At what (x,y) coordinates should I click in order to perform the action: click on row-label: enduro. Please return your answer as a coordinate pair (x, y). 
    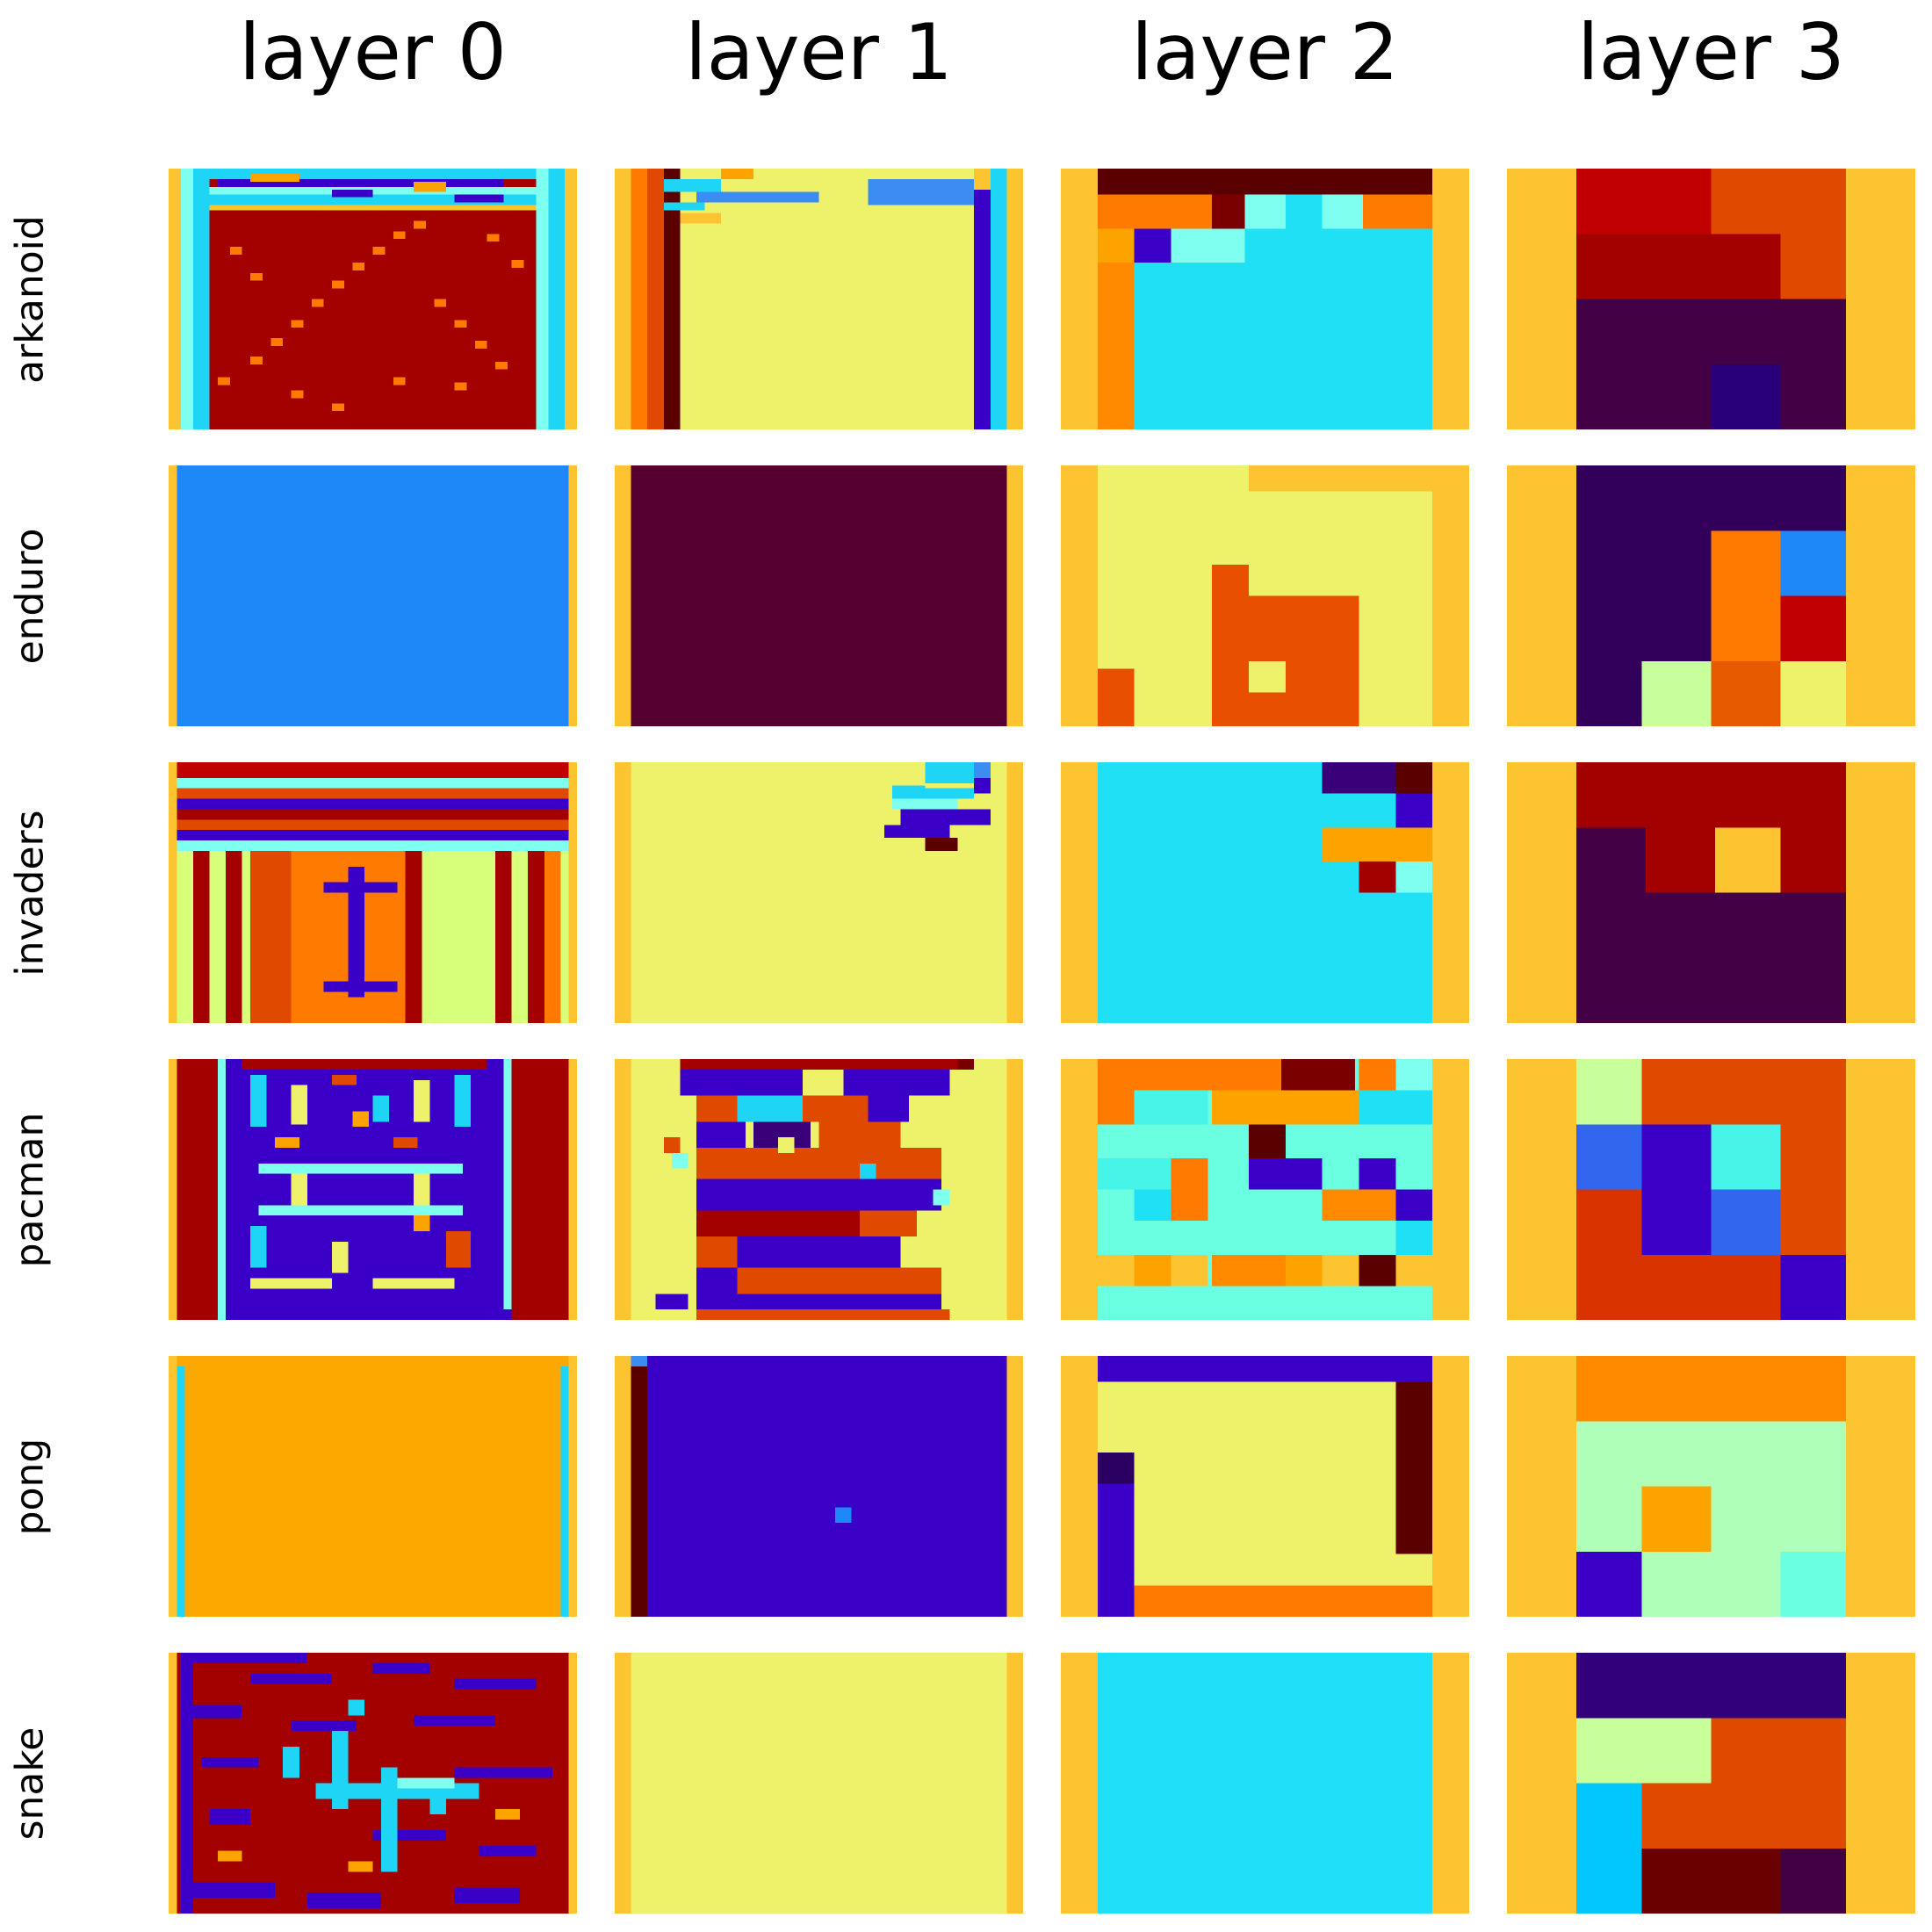
    Looking at the image, I should click on (30, 596).